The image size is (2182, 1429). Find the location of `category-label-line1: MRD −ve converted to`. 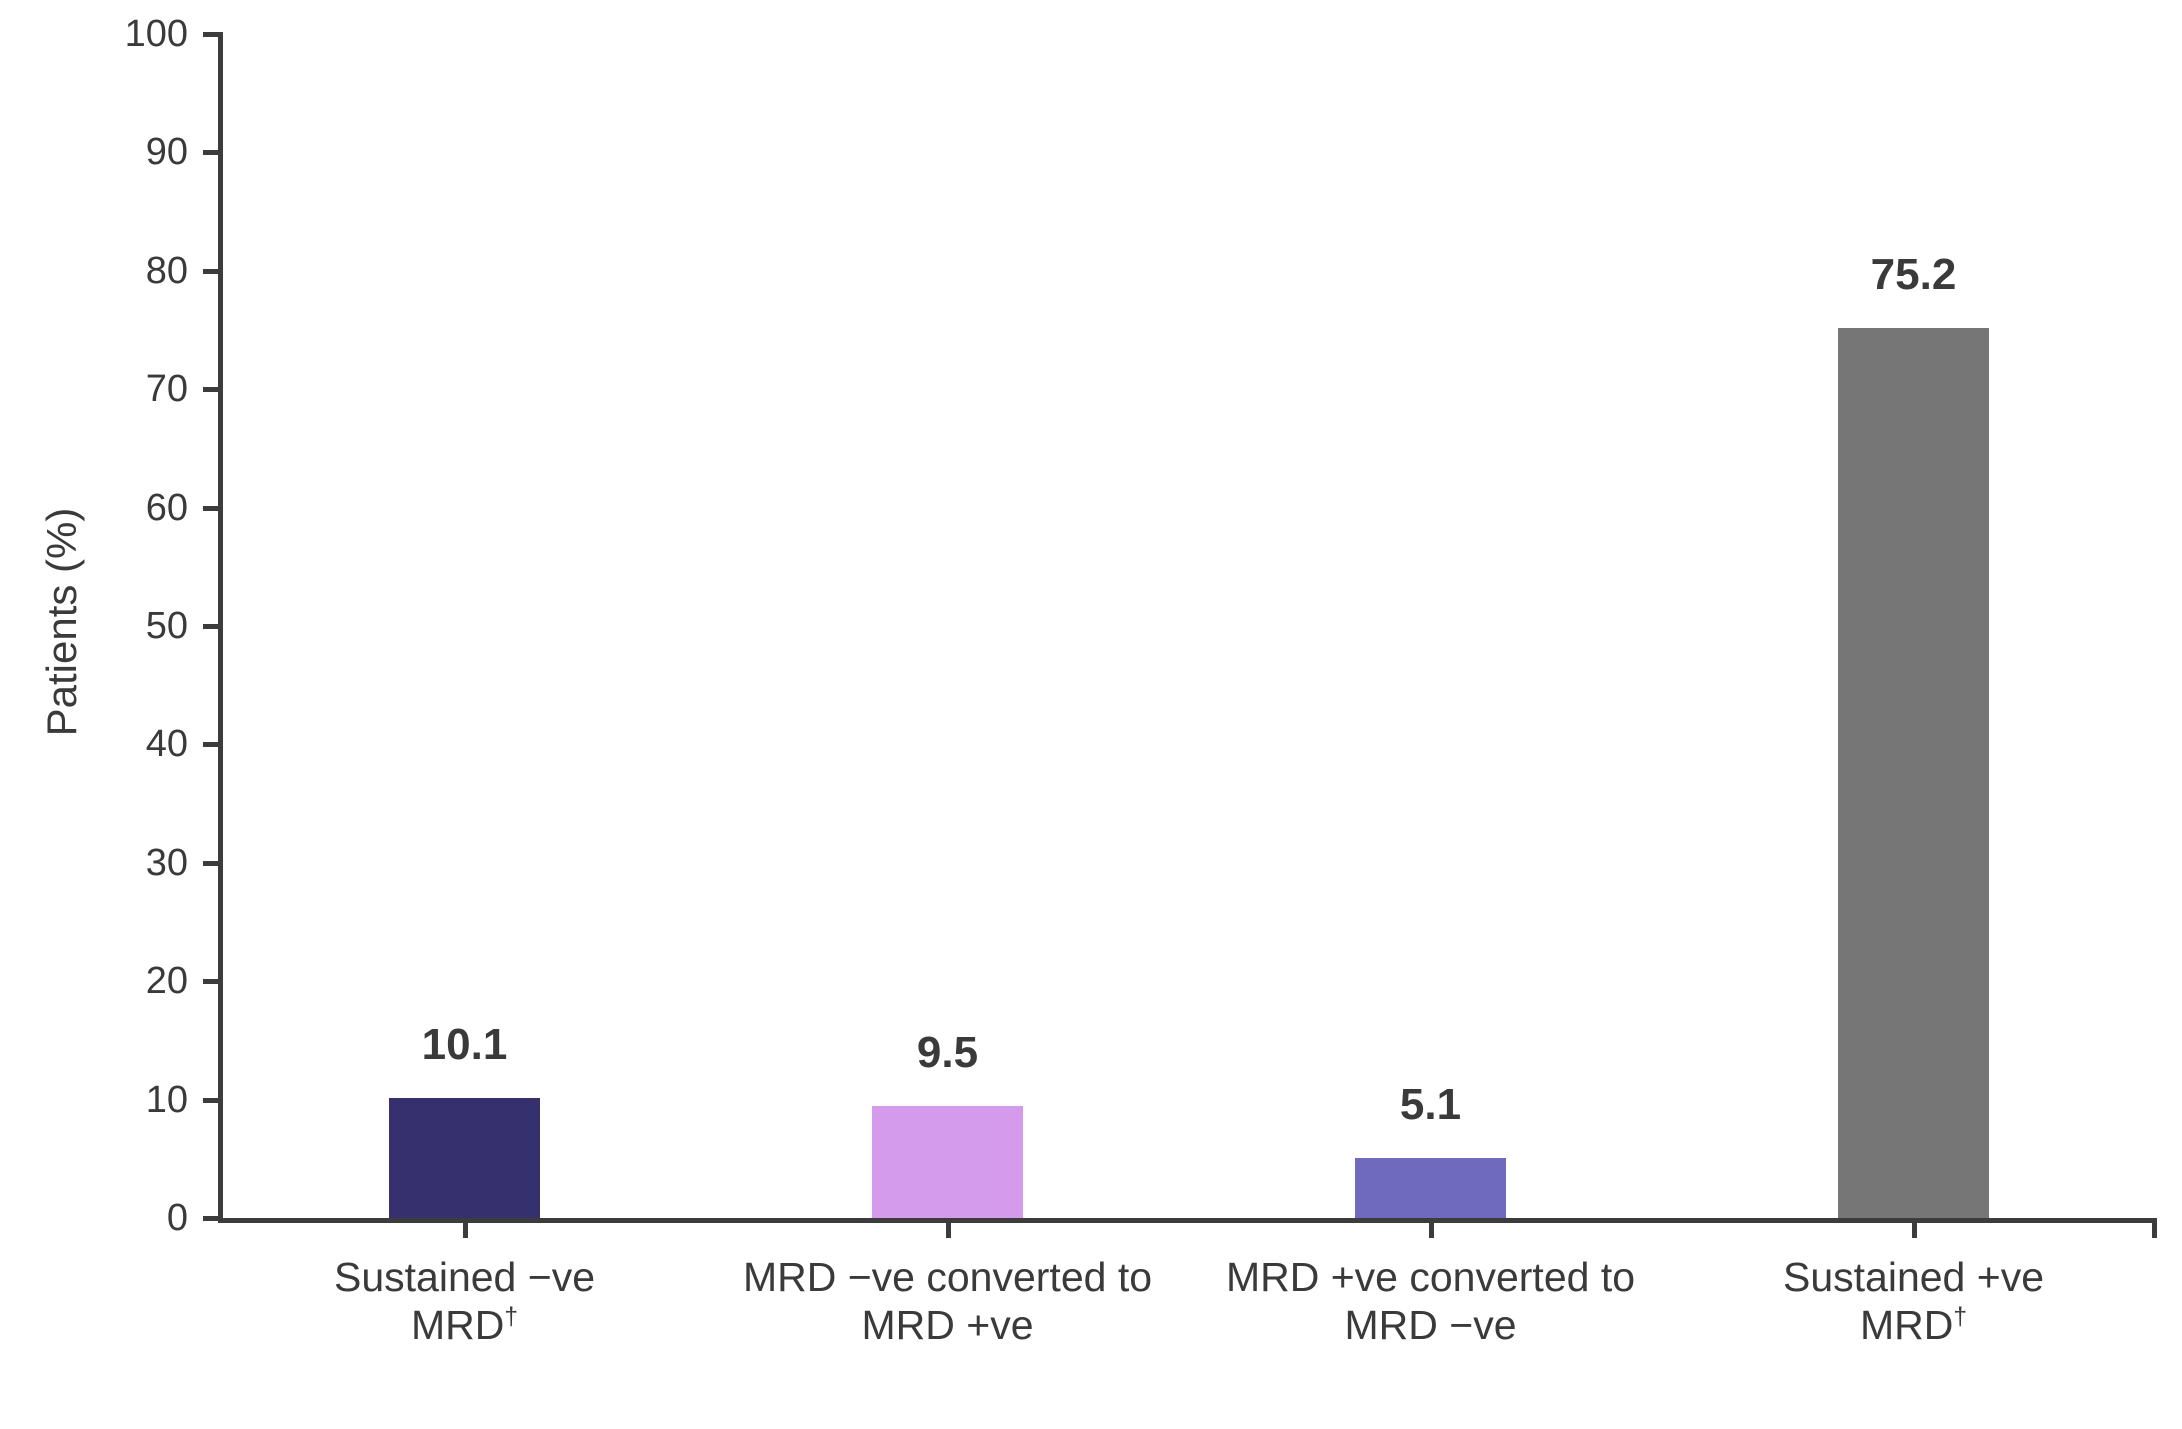

category-label-line1: MRD −ve converted to is located at coordinates (947, 1277).